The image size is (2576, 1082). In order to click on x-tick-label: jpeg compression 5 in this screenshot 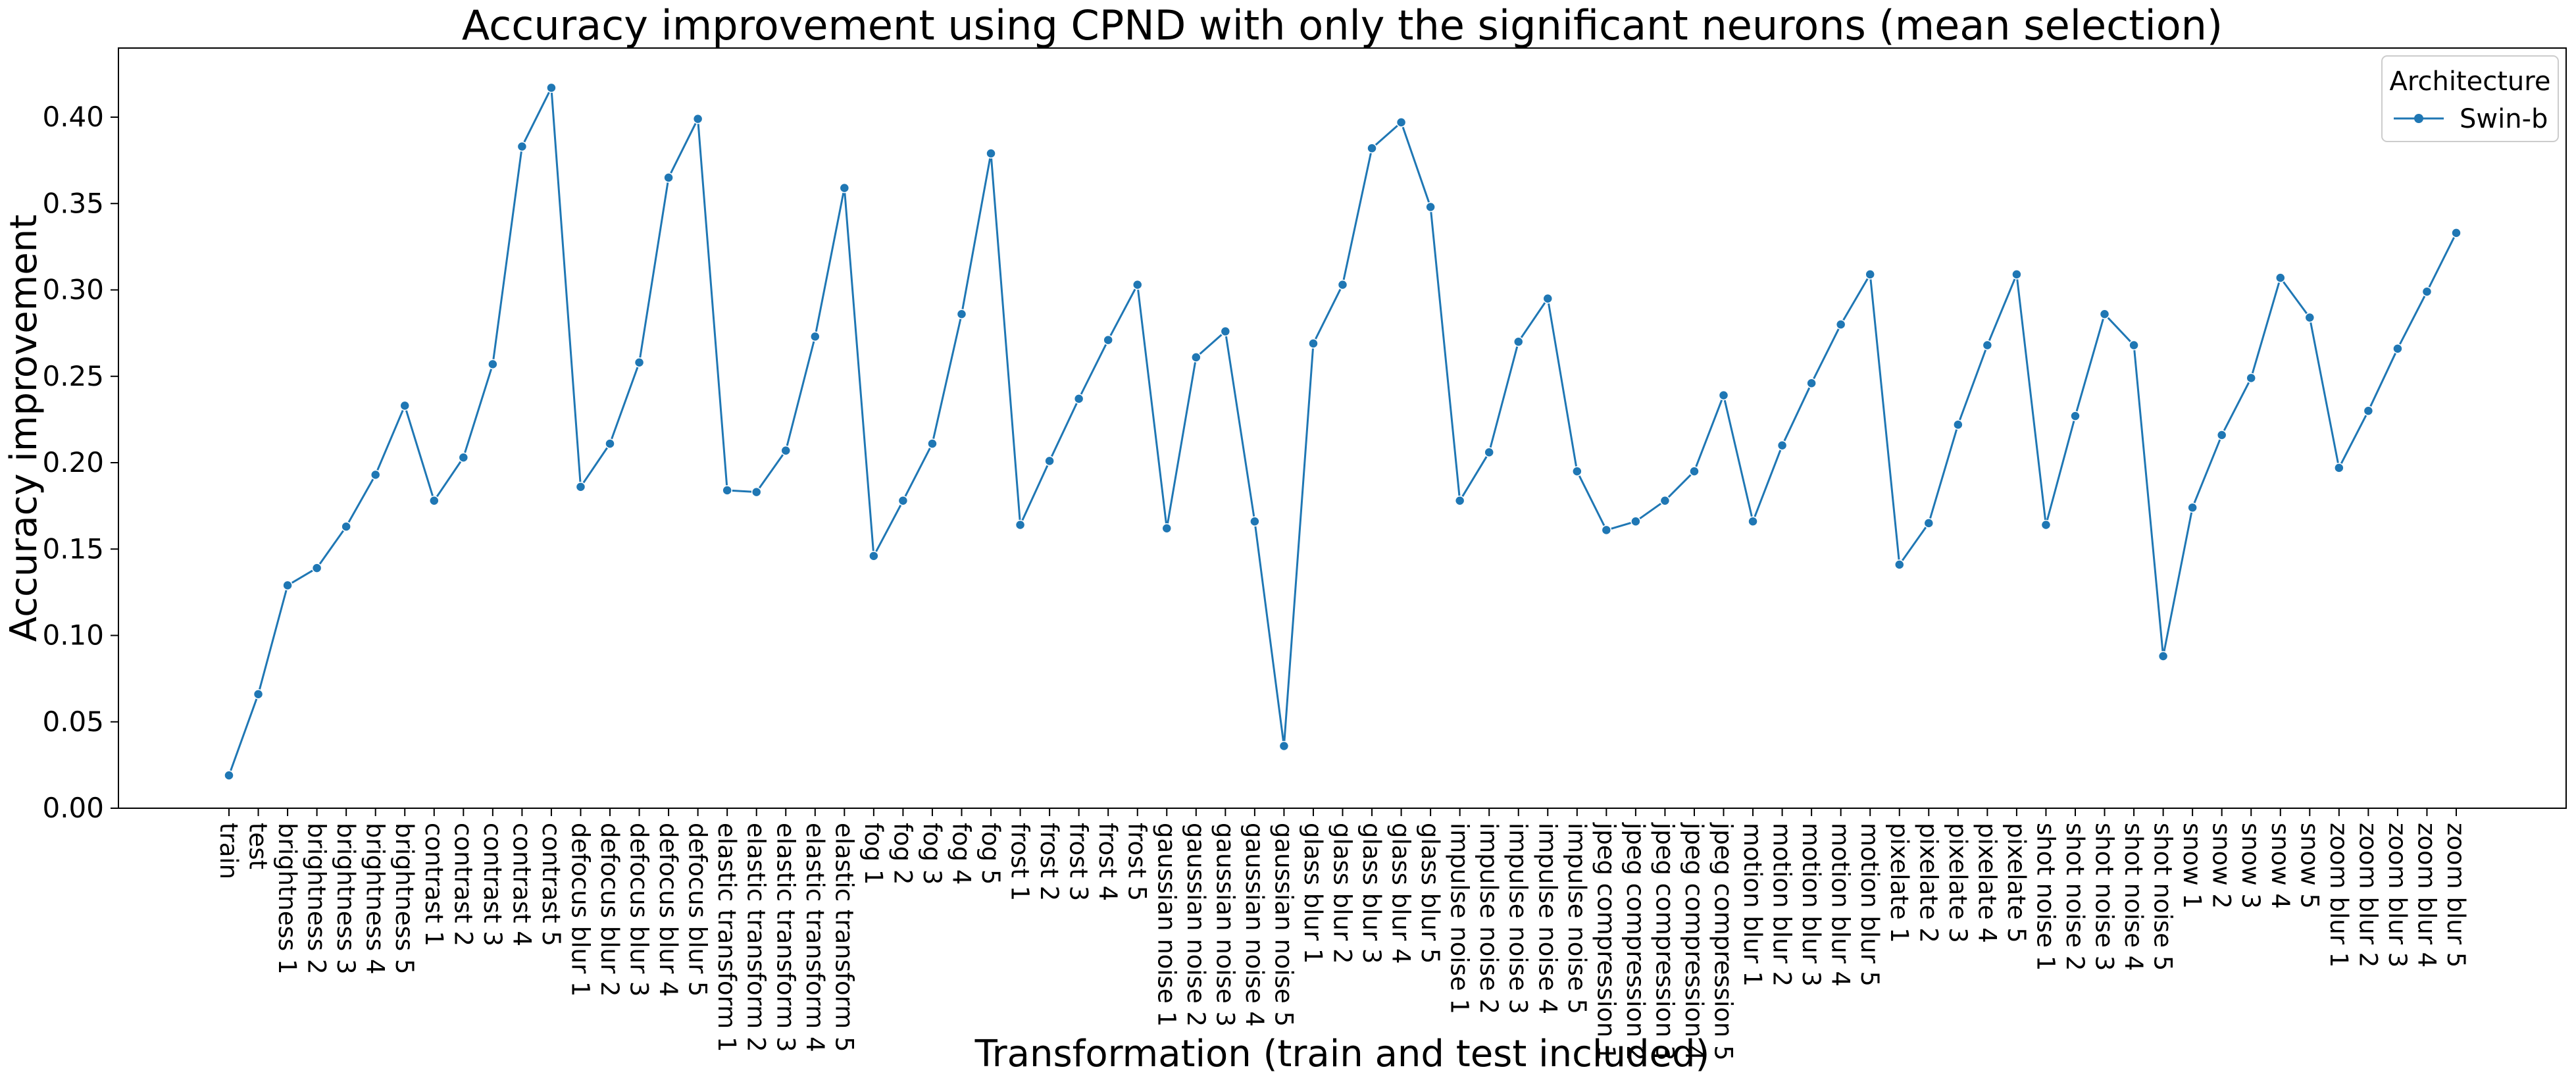, I will do `click(1723, 942)`.